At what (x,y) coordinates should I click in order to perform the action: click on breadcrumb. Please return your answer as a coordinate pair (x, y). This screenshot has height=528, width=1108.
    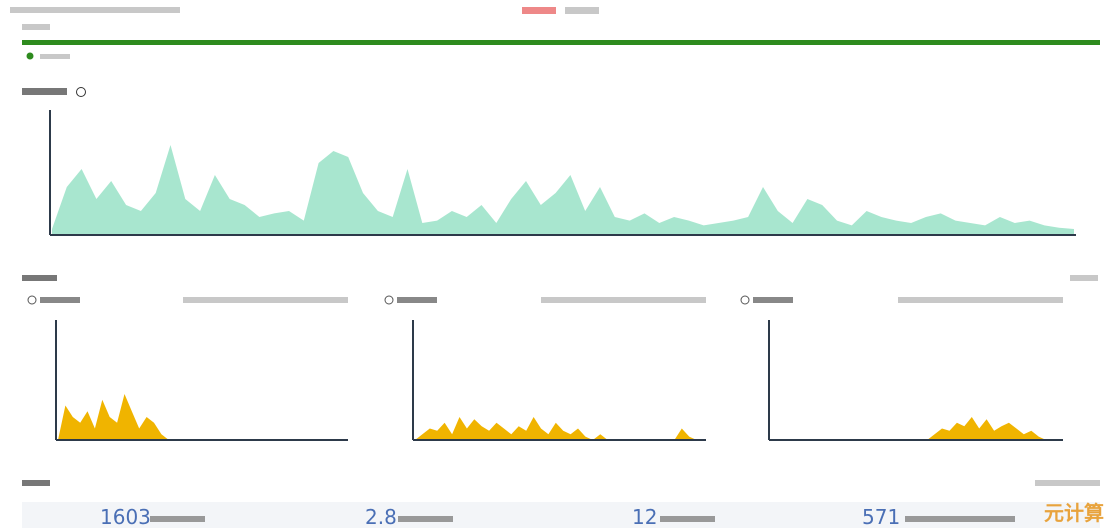
    Looking at the image, I should click on (95, 10).